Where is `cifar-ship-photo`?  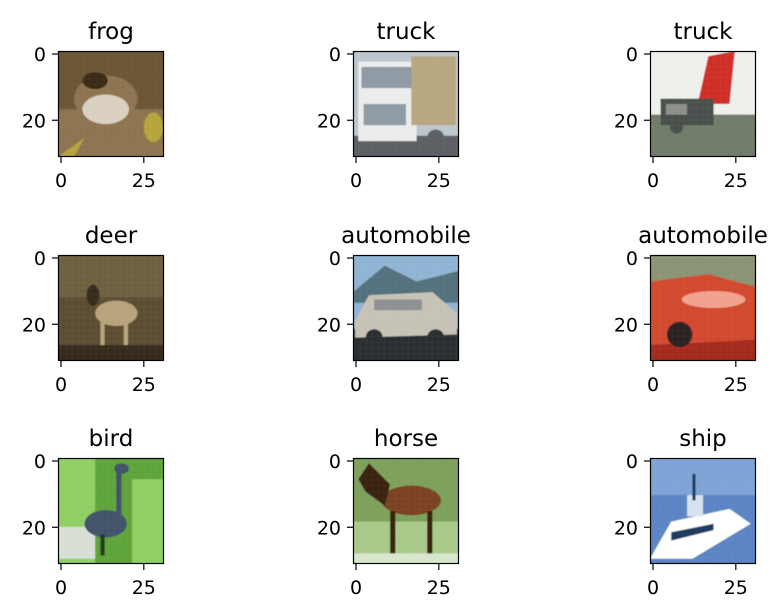 cifar-ship-photo is located at coordinates (703, 511).